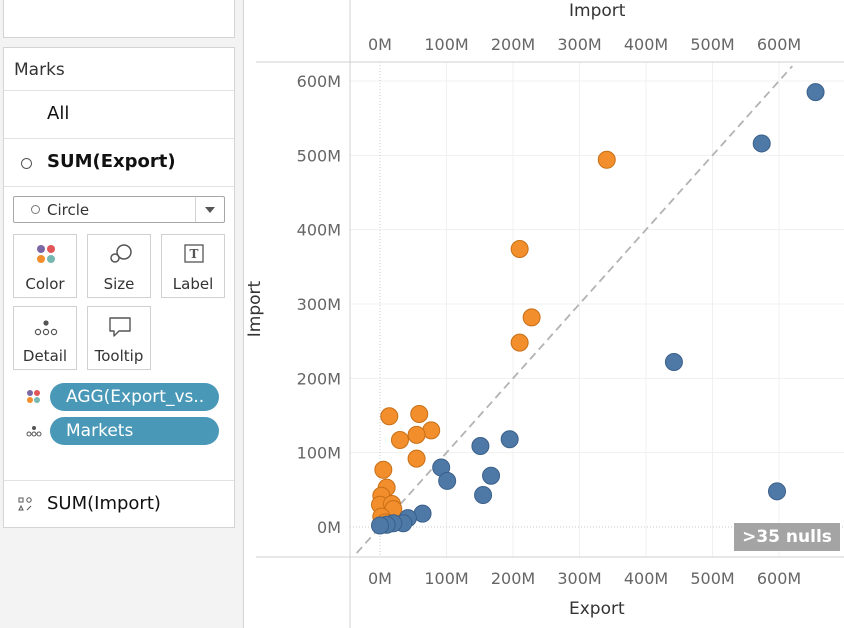 This screenshot has height=628, width=844. Describe the element at coordinates (646, 578) in the screenshot. I see `x-tick-label: 400M` at that location.